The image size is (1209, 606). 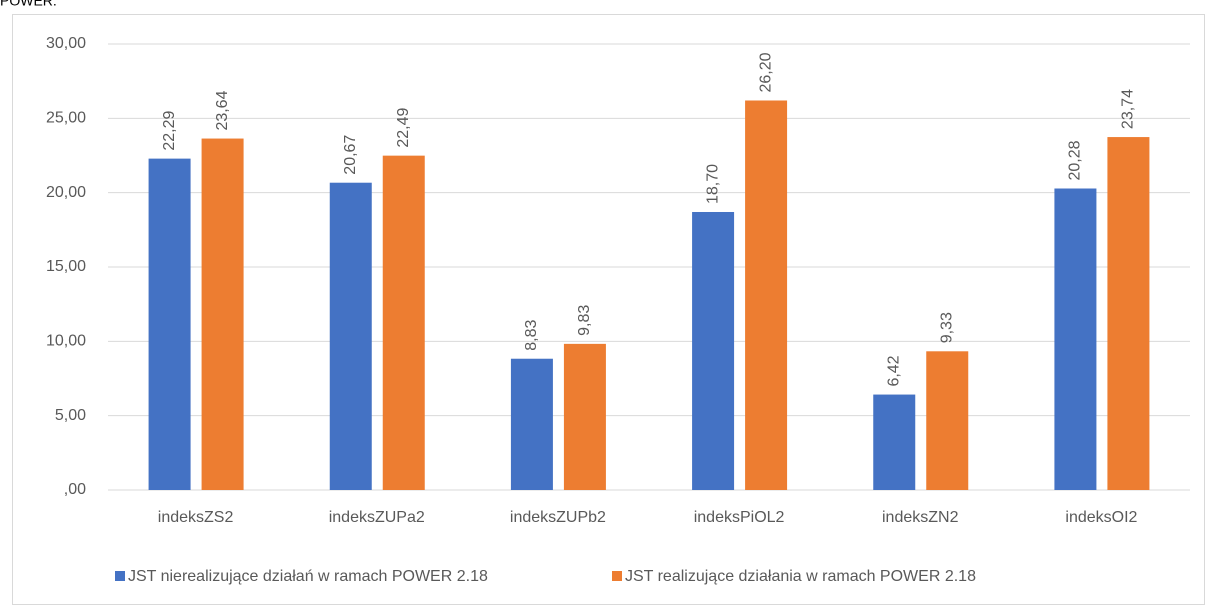 I want to click on y-tick-label: 25,00, so click(x=66, y=118).